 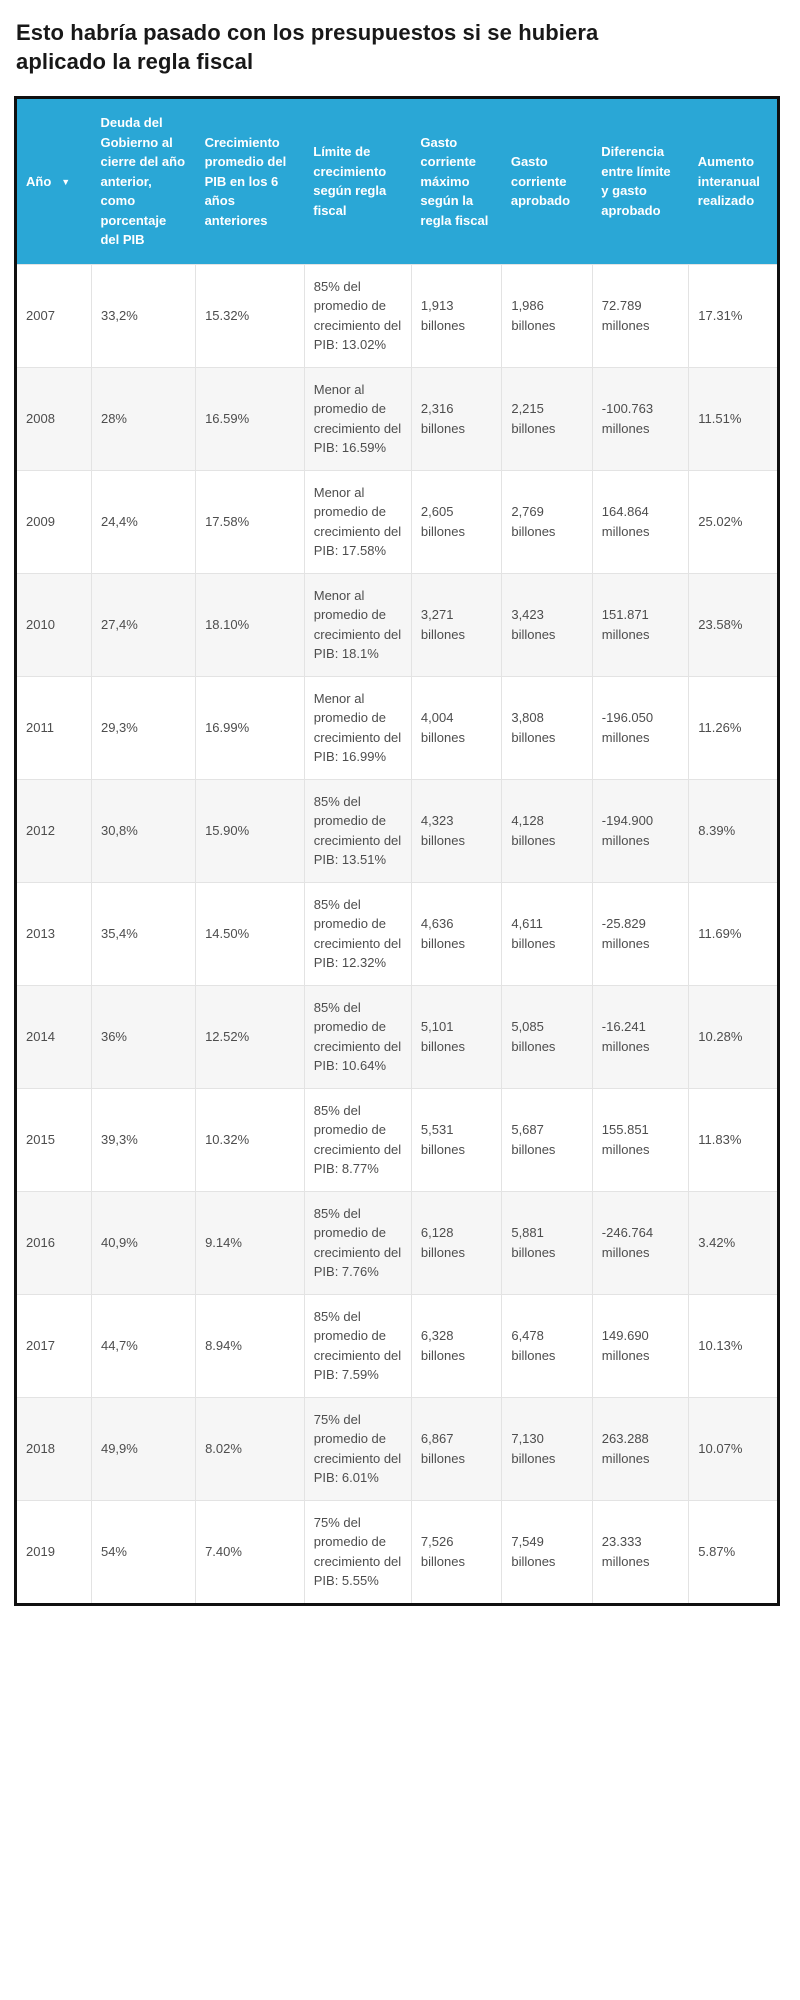 I want to click on cell-deuda-pib: 40,9%, so click(x=143, y=1242).